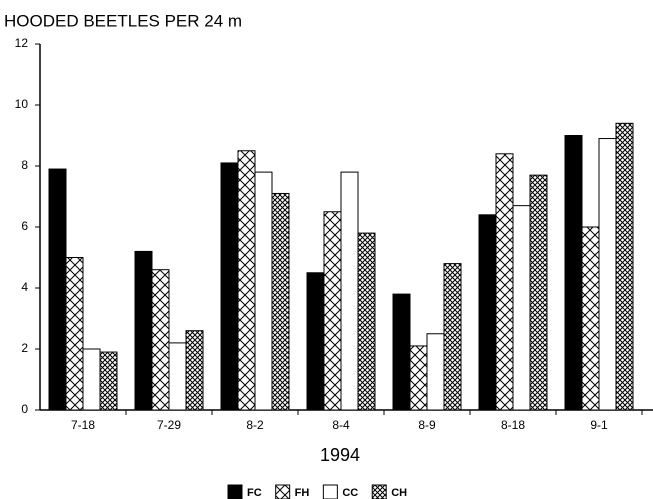  What do you see at coordinates (24, 226) in the screenshot?
I see `y-tick-label: 6` at bounding box center [24, 226].